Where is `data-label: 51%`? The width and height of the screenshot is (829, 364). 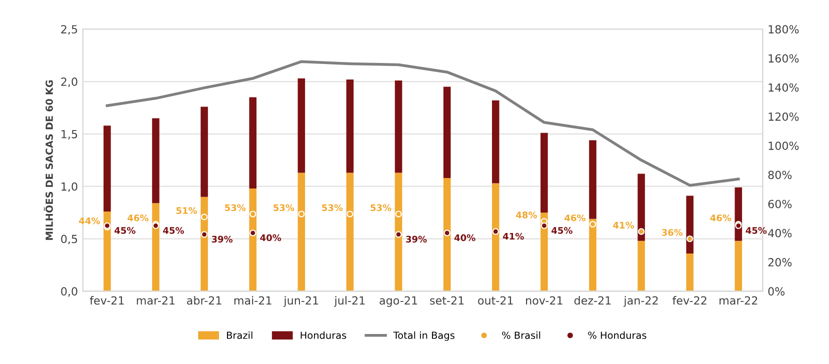 data-label: 51% is located at coordinates (187, 210).